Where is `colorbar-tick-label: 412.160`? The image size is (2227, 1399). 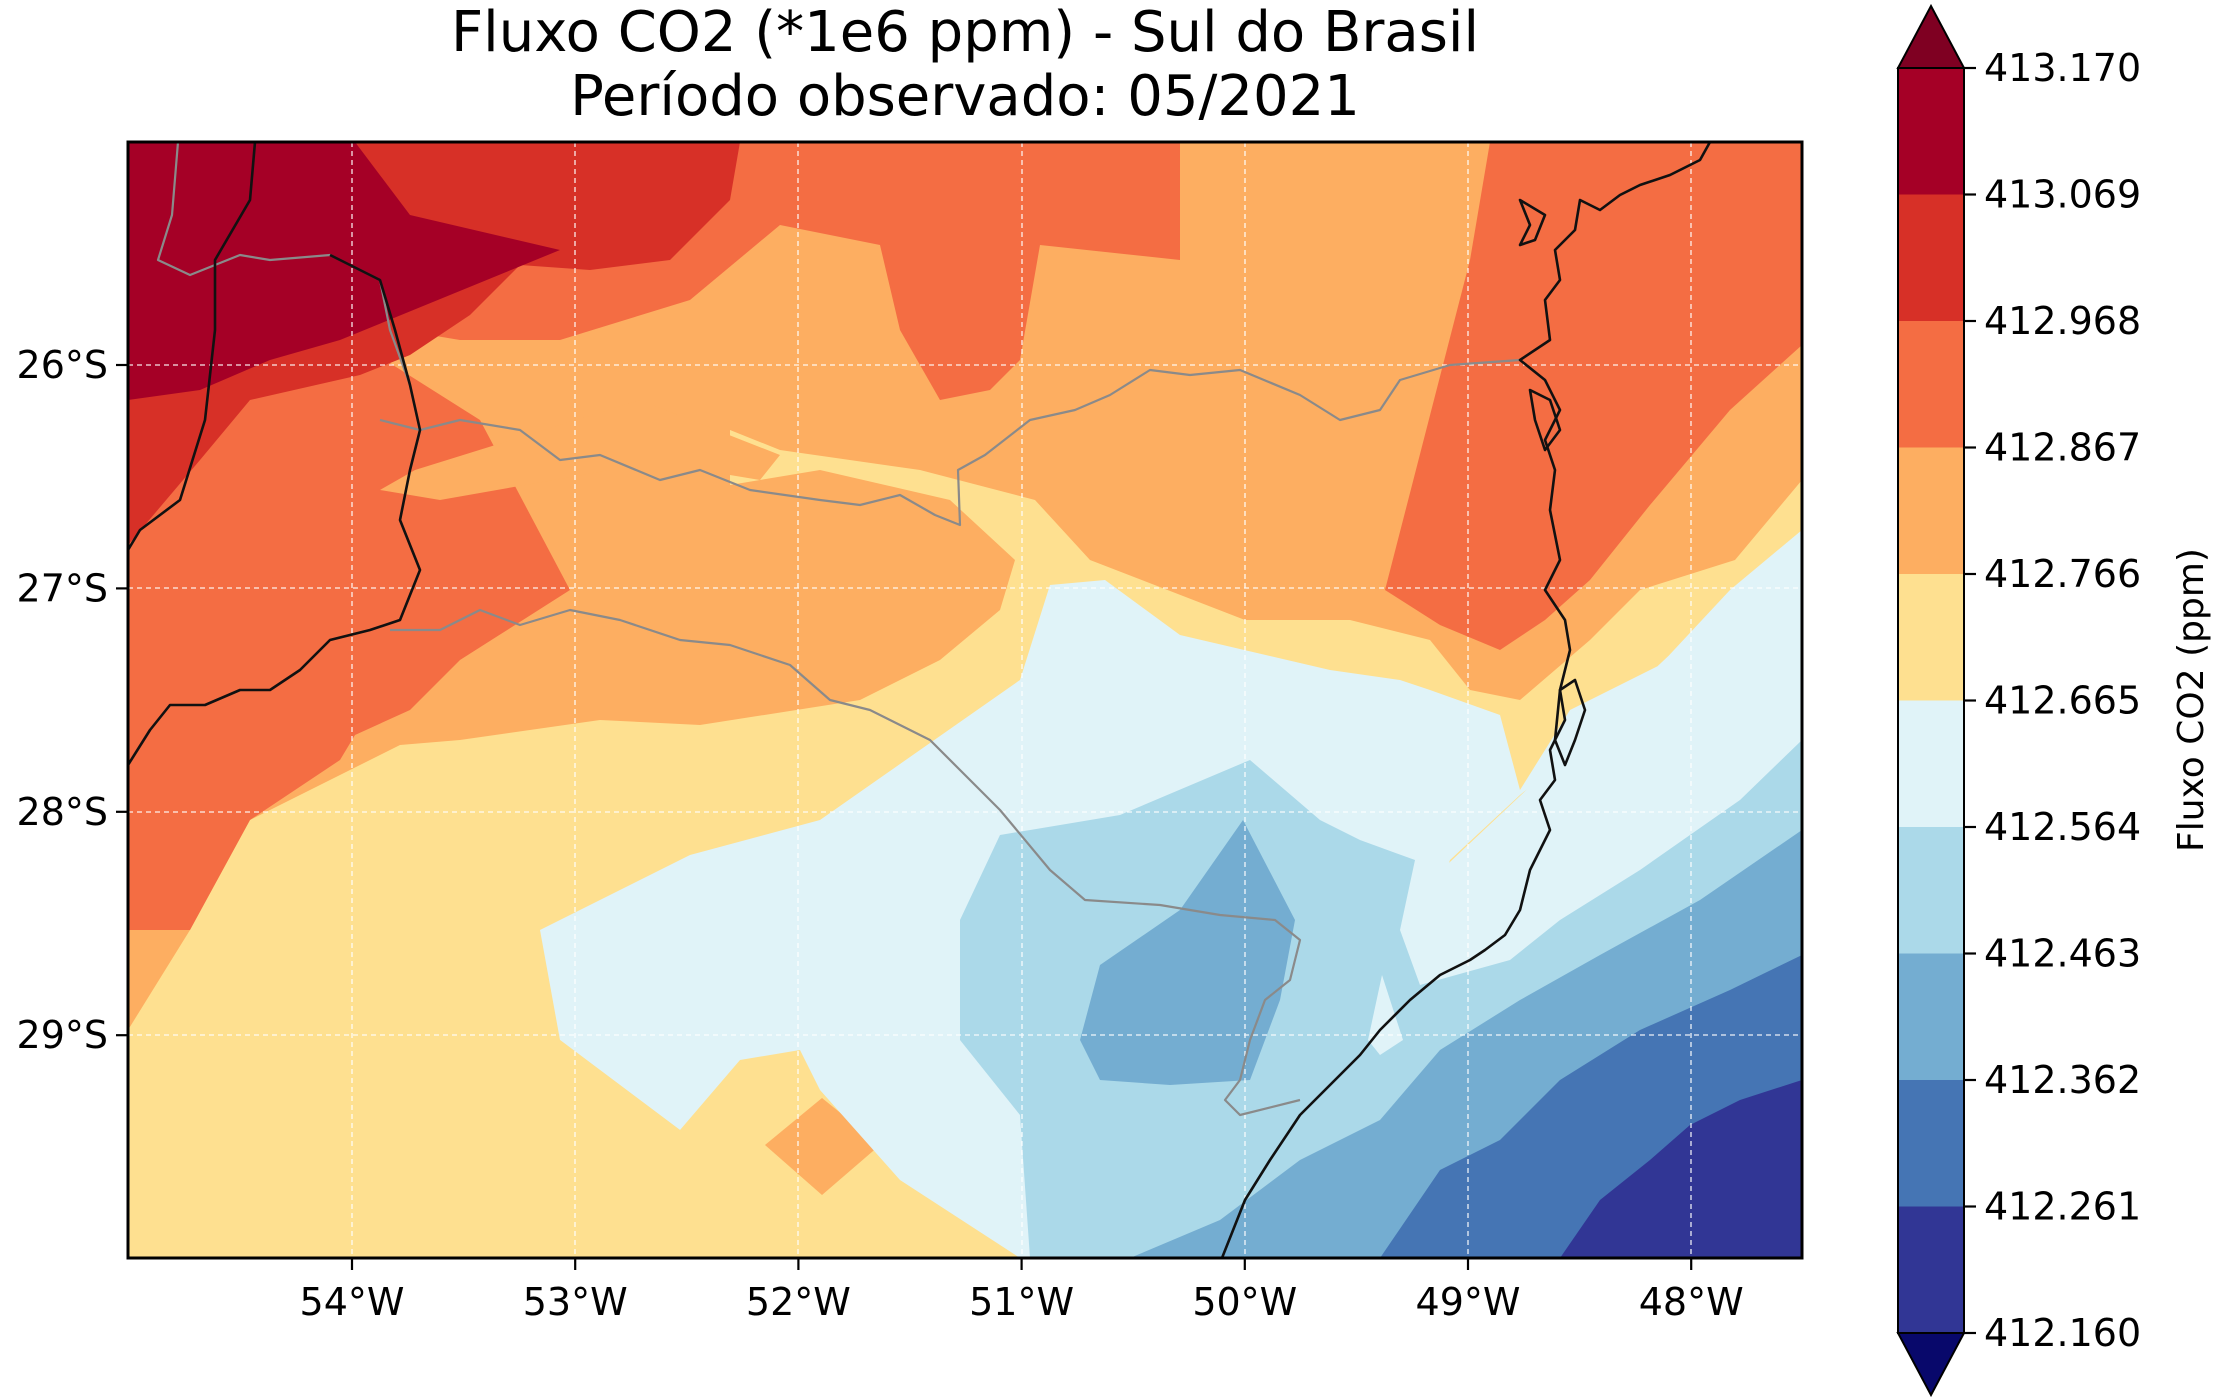 colorbar-tick-label: 412.160 is located at coordinates (2062, 1333).